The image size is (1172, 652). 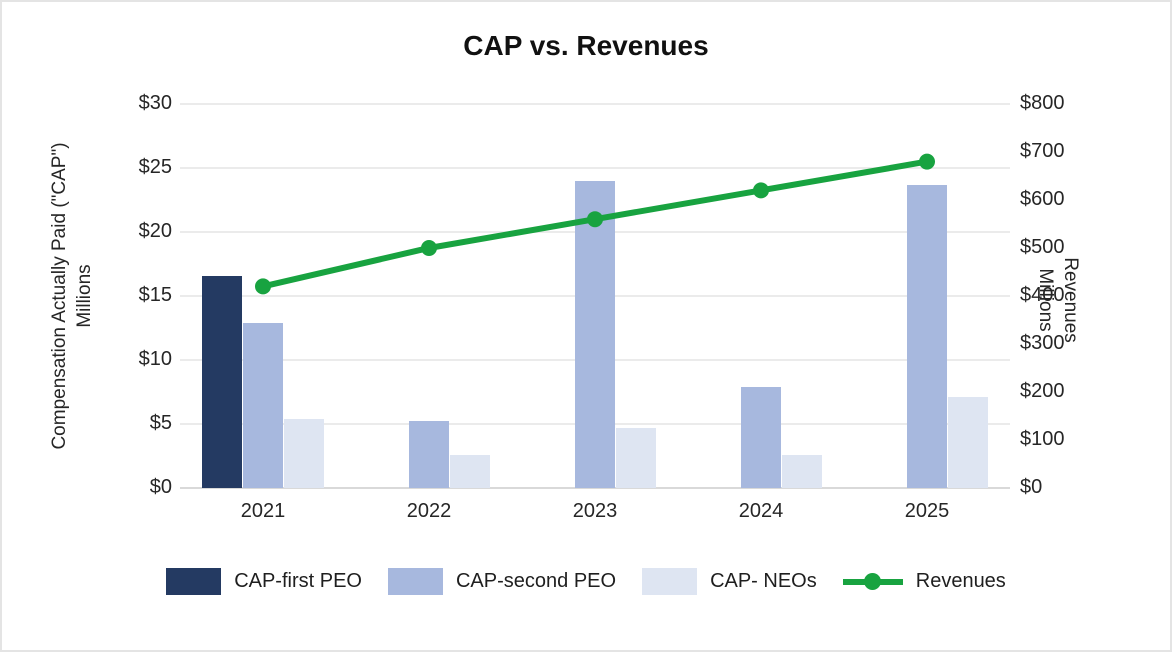 I want to click on legend-item-cap-second-peo: CAP-second PEO, so click(x=502, y=581).